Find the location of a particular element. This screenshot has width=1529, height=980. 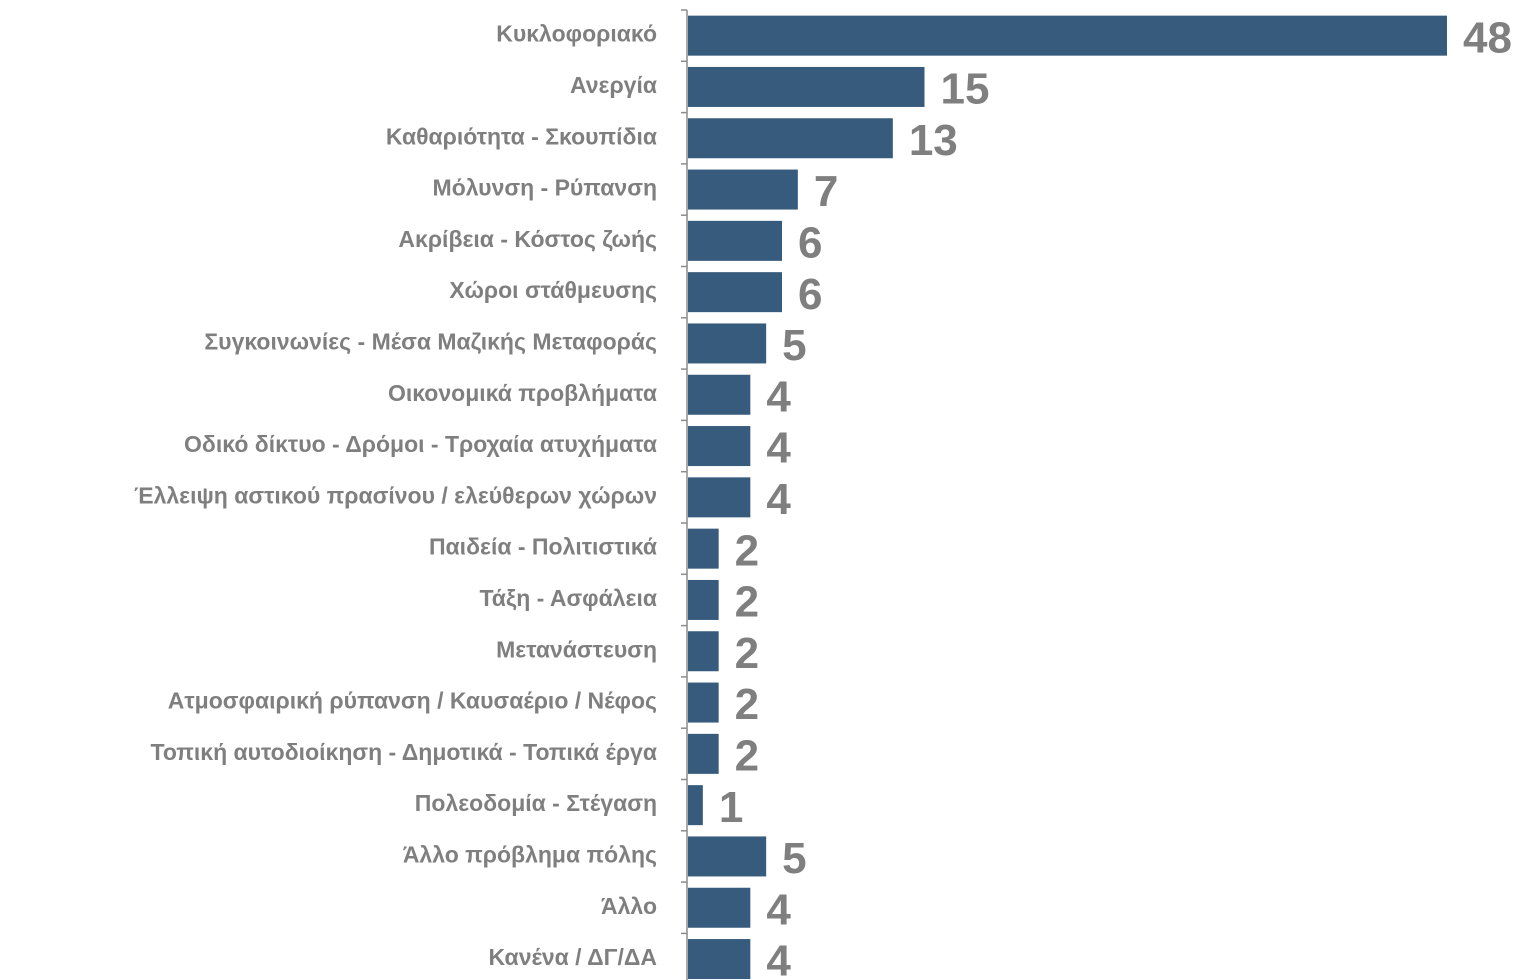

category-label: Ατμοσφαιρική ρύπανση / Καυσαέριο / Νέφος is located at coordinates (412, 701).